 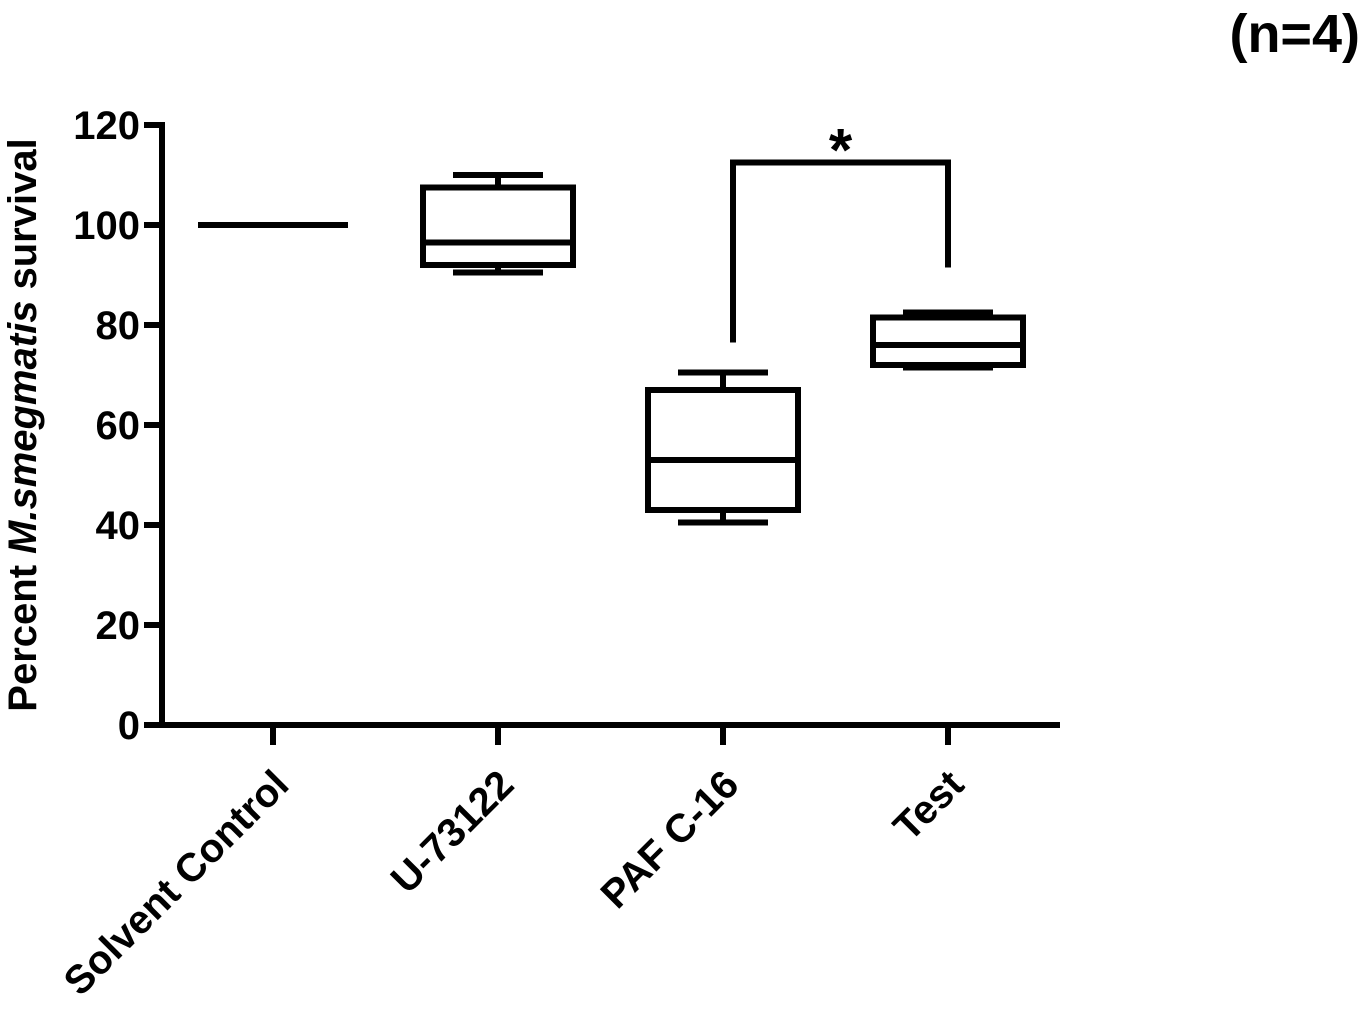 What do you see at coordinates (1294, 34) in the screenshot?
I see `sample-size: (n=4)` at bounding box center [1294, 34].